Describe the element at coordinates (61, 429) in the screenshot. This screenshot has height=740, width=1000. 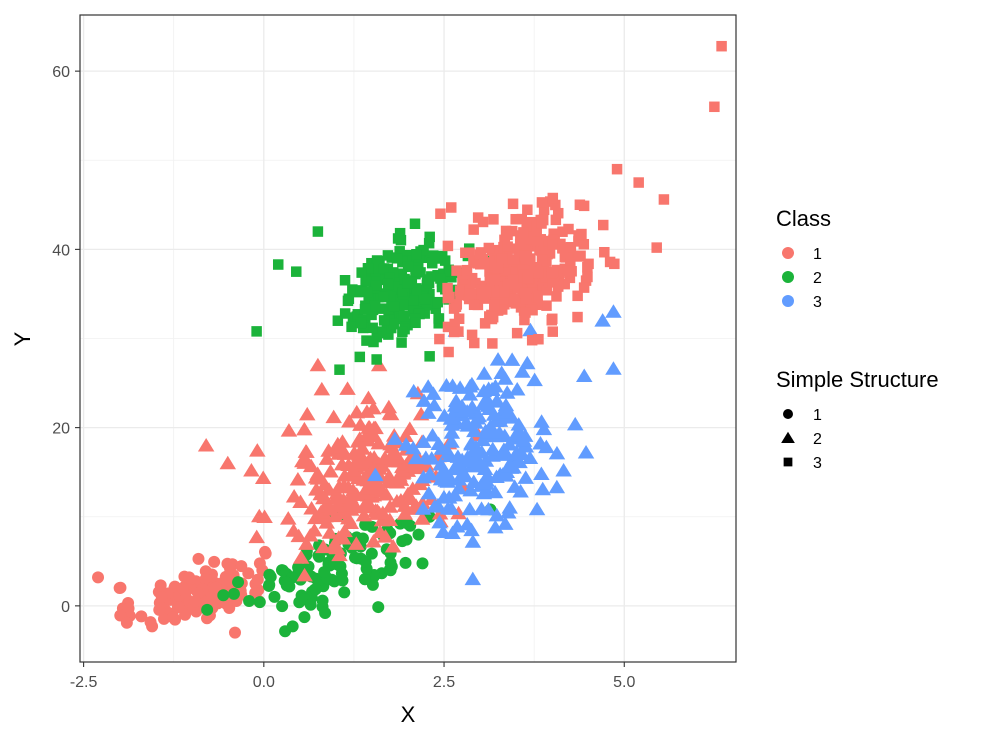
I see `y-tick-label: 20` at that location.